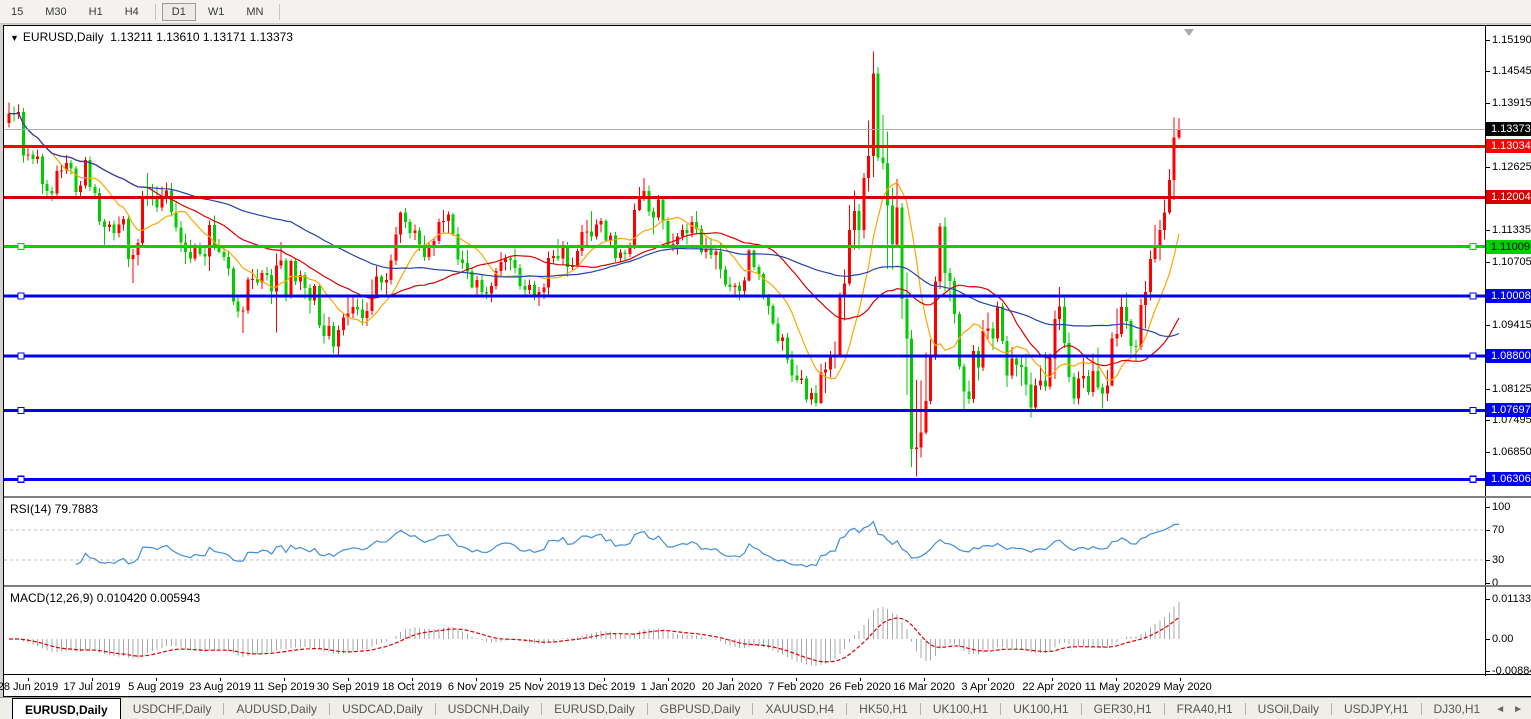 The image size is (1531, 719). I want to click on timeframe-button-mn: MN, so click(255, 11).